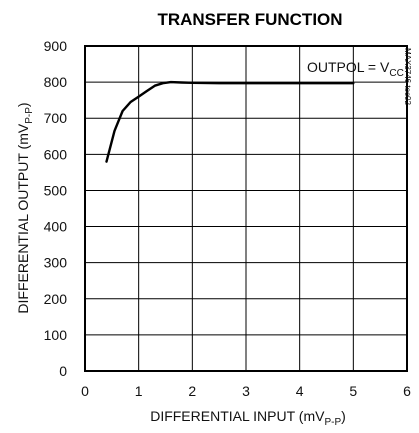 The width and height of the screenshot is (419, 433). Describe the element at coordinates (343, 416) in the screenshot. I see `x-axis-label-end: )` at that location.